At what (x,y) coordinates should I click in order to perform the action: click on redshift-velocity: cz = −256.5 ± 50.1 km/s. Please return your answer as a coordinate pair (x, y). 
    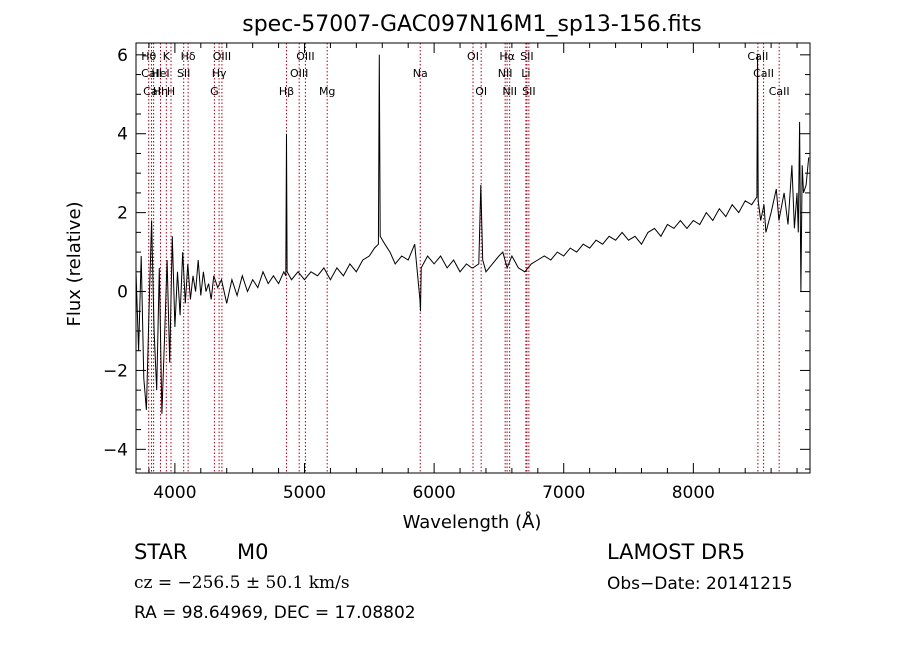
    Looking at the image, I should click on (242, 583).